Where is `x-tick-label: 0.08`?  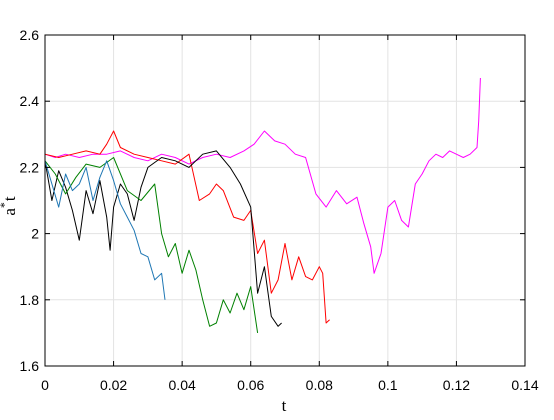 x-tick-label: 0.08 is located at coordinates (319, 385).